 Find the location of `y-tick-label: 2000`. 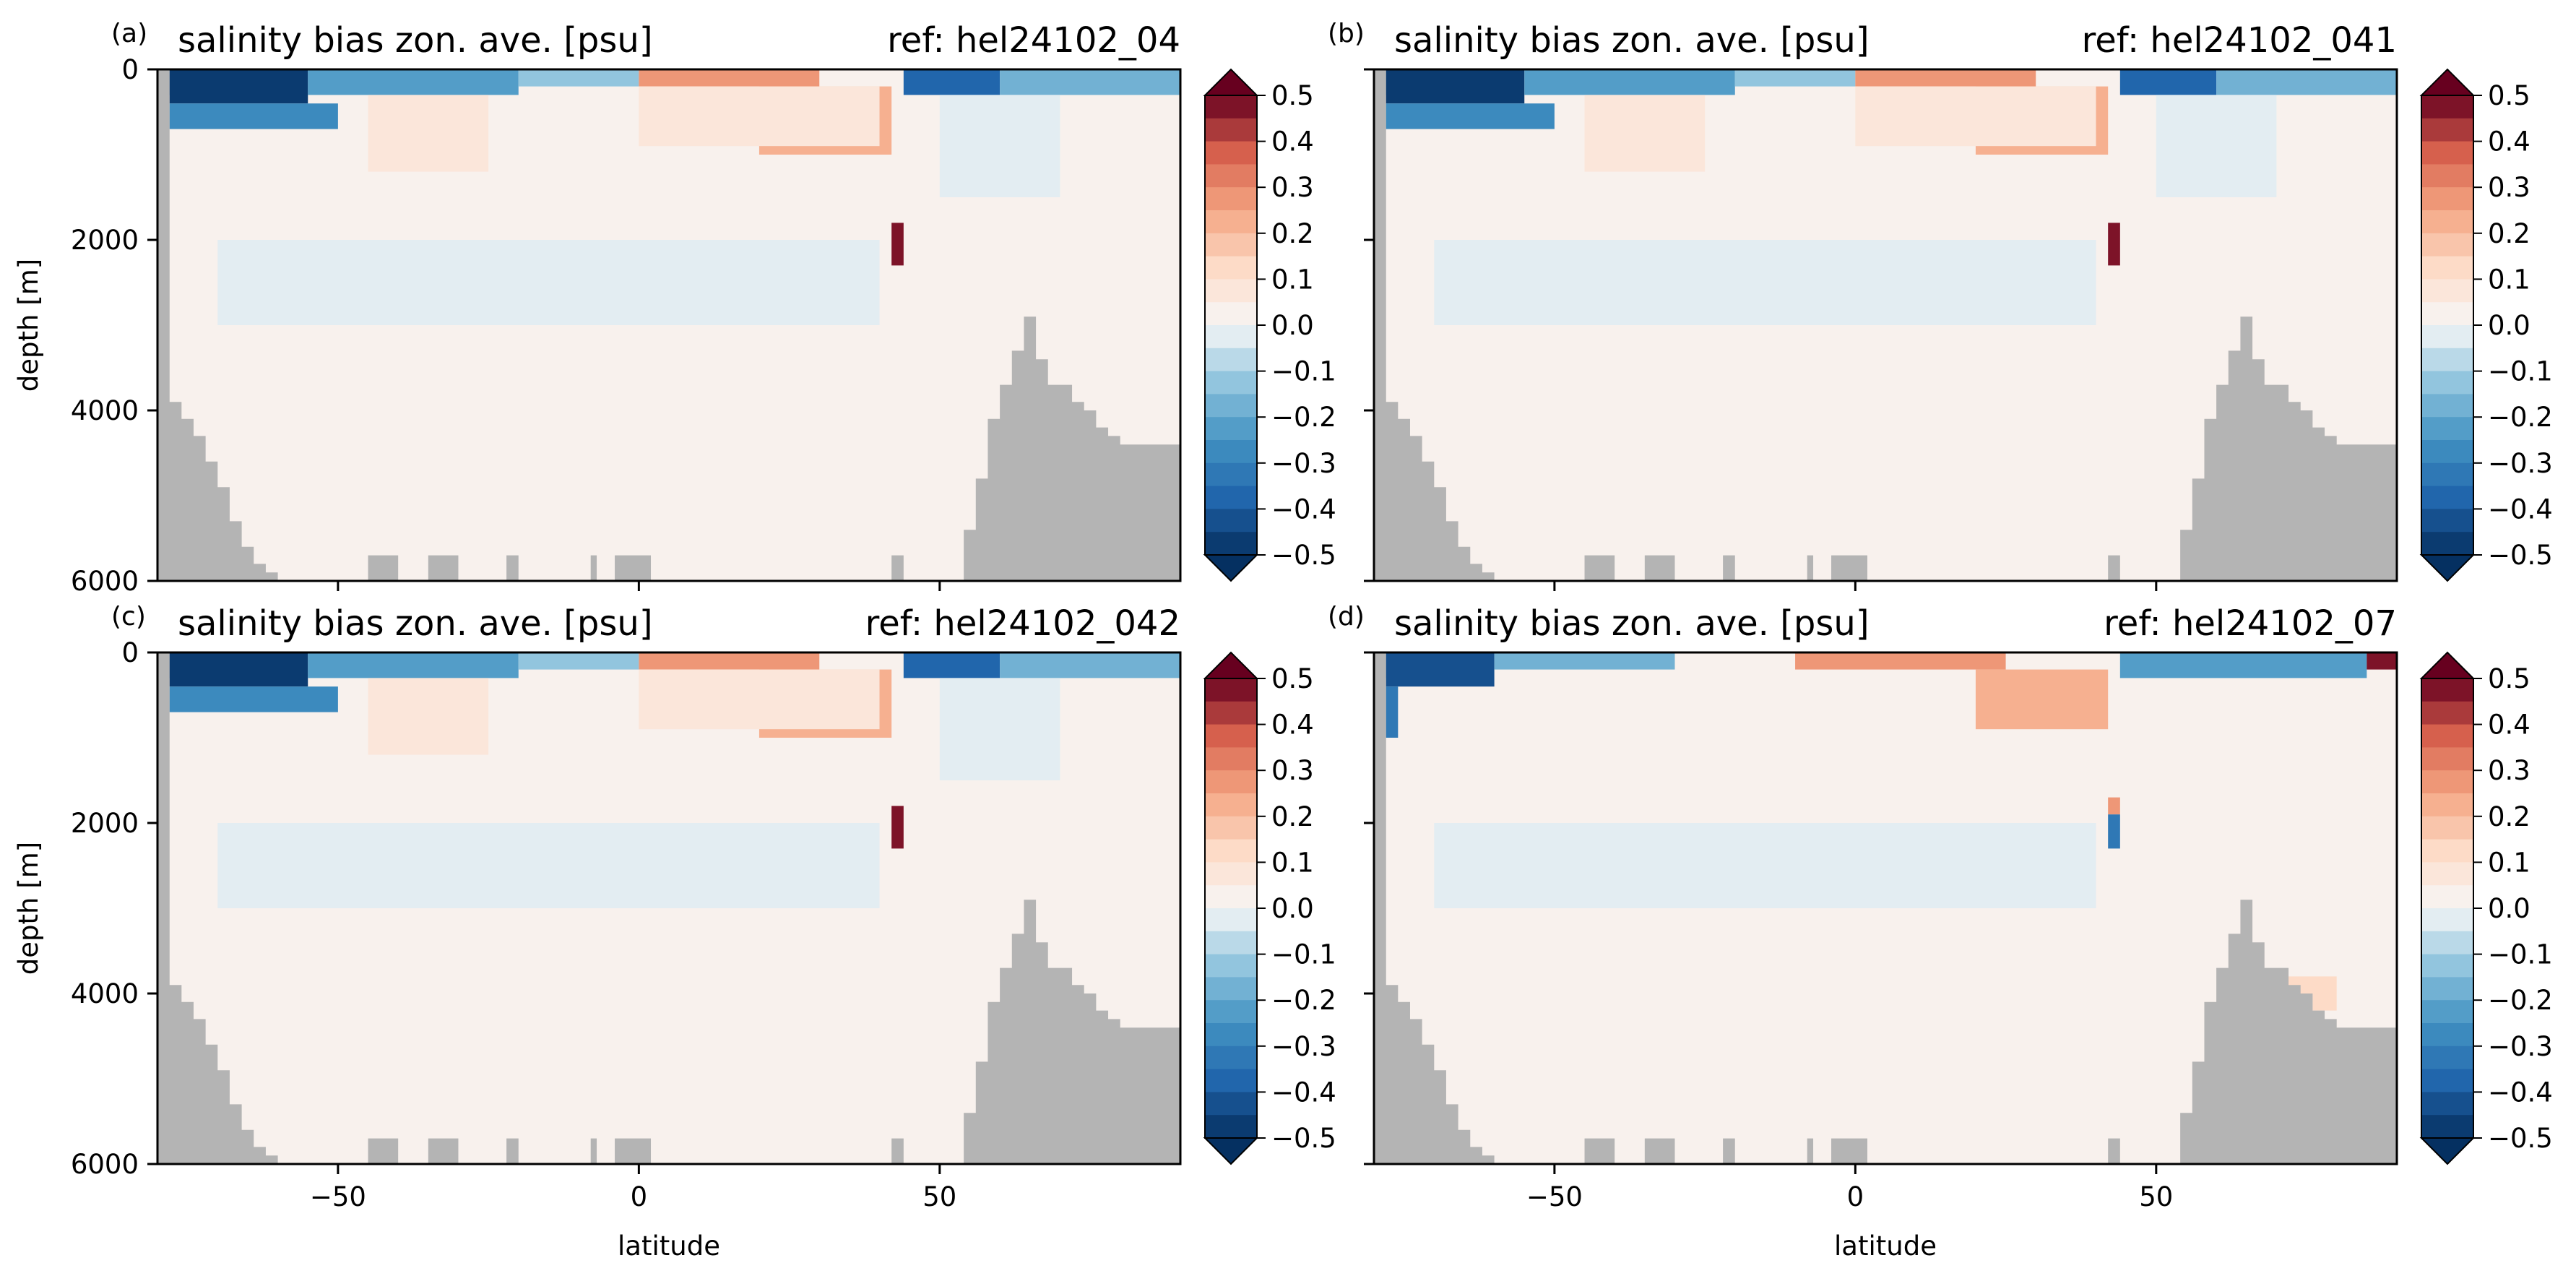

y-tick-label: 2000 is located at coordinates (105, 240).